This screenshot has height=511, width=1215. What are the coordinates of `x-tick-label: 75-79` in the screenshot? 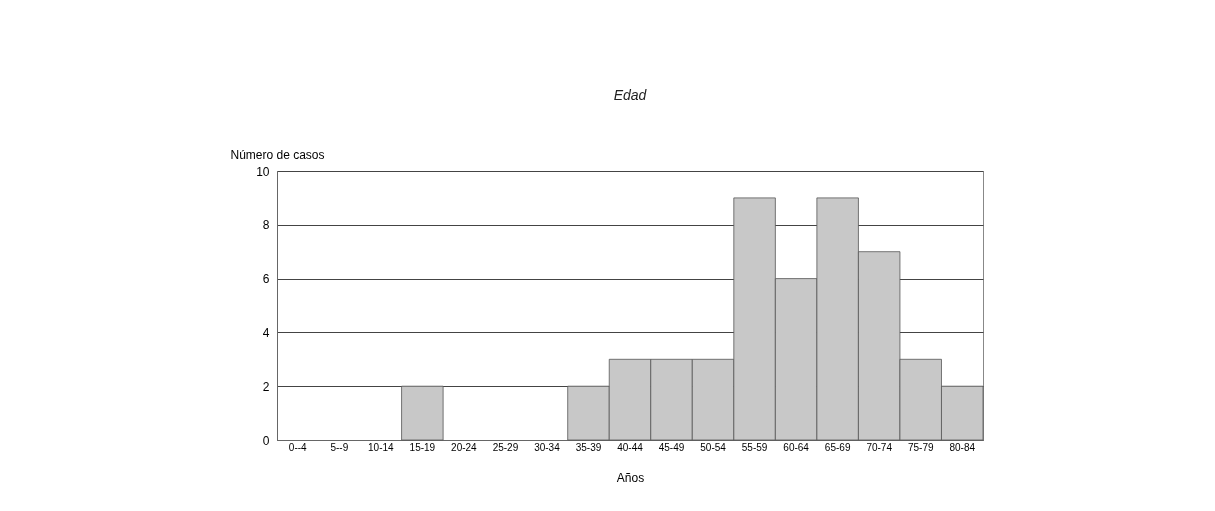 It's located at (920, 447).